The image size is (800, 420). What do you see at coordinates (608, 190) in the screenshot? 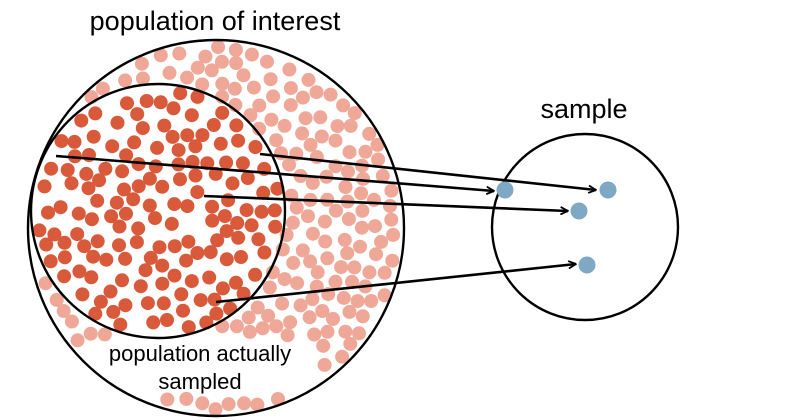
I see `sample-dot` at bounding box center [608, 190].